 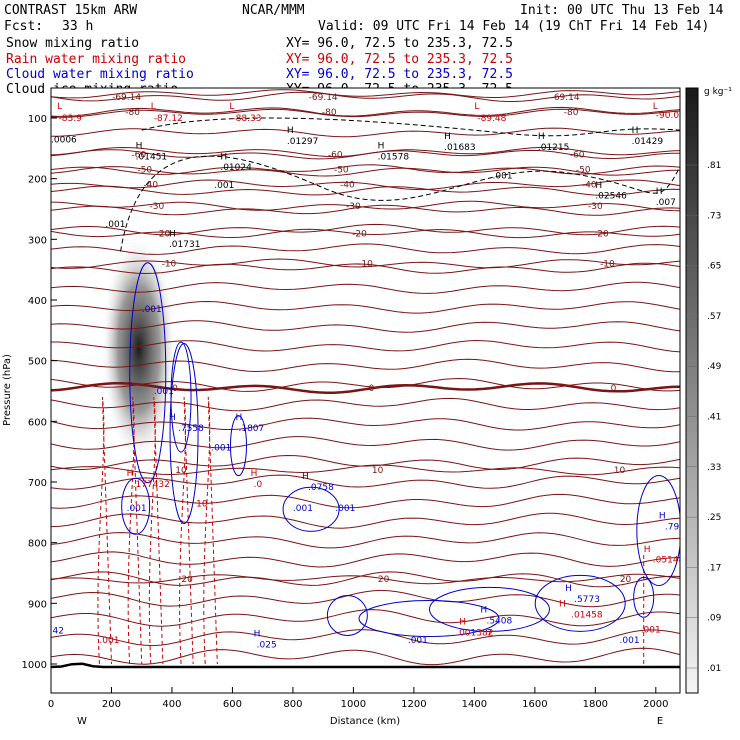 What do you see at coordinates (138, 155) in the screenshot?
I see `isotherm-label: -60` at bounding box center [138, 155].